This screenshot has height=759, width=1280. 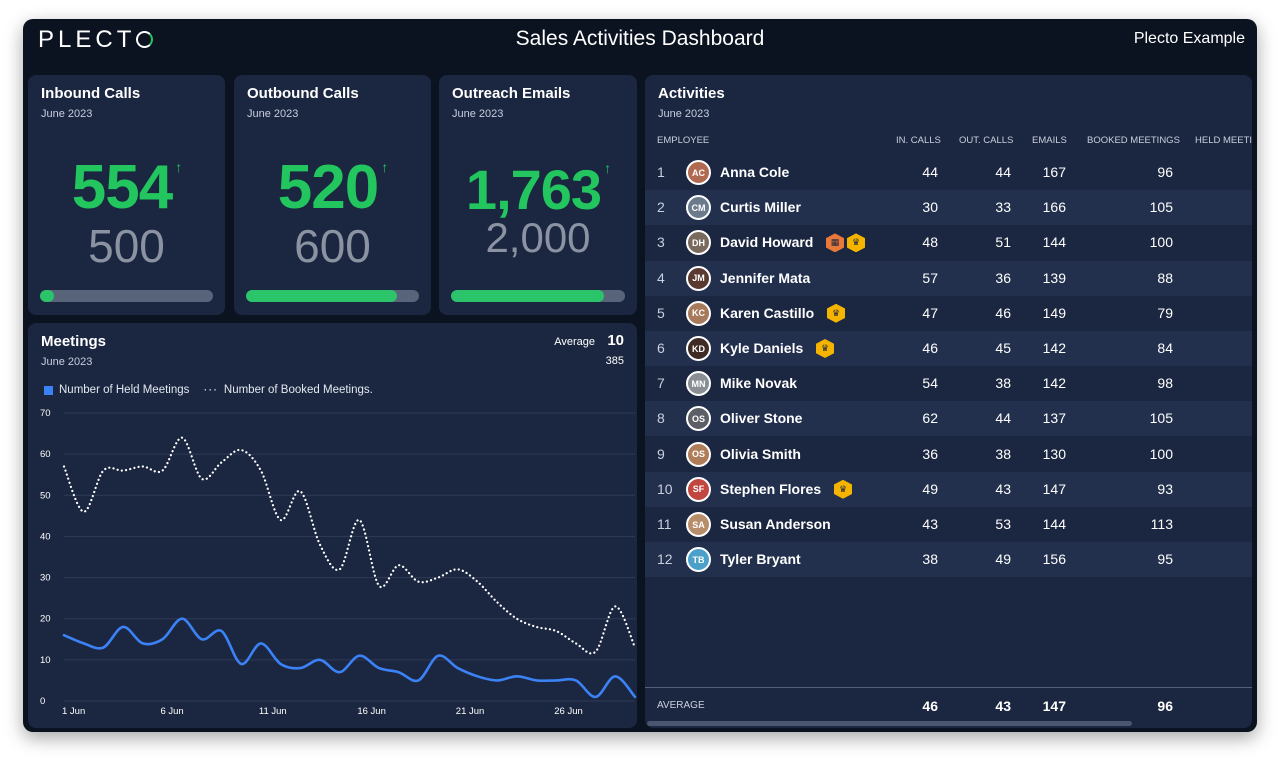 I want to click on rank: 10, so click(x=665, y=488).